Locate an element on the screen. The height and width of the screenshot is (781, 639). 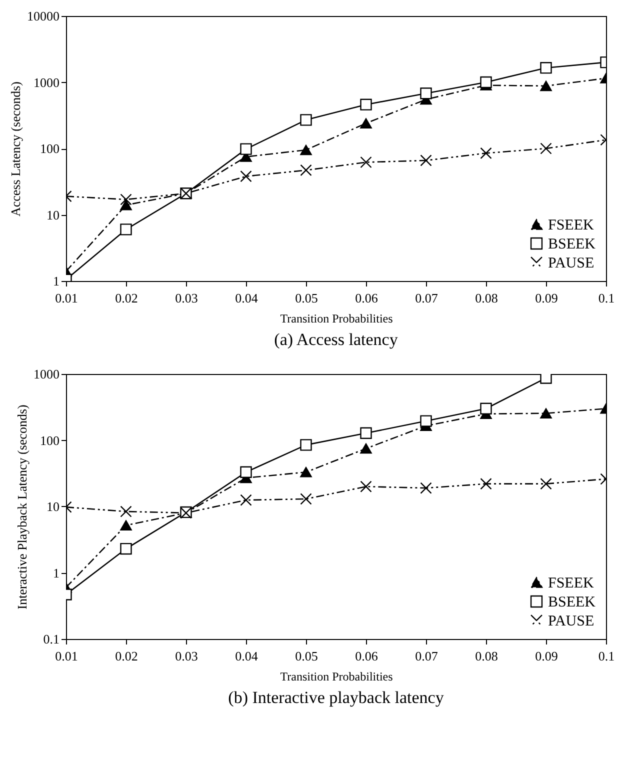
text: (a) Access latency is located at coordinates (336, 339).